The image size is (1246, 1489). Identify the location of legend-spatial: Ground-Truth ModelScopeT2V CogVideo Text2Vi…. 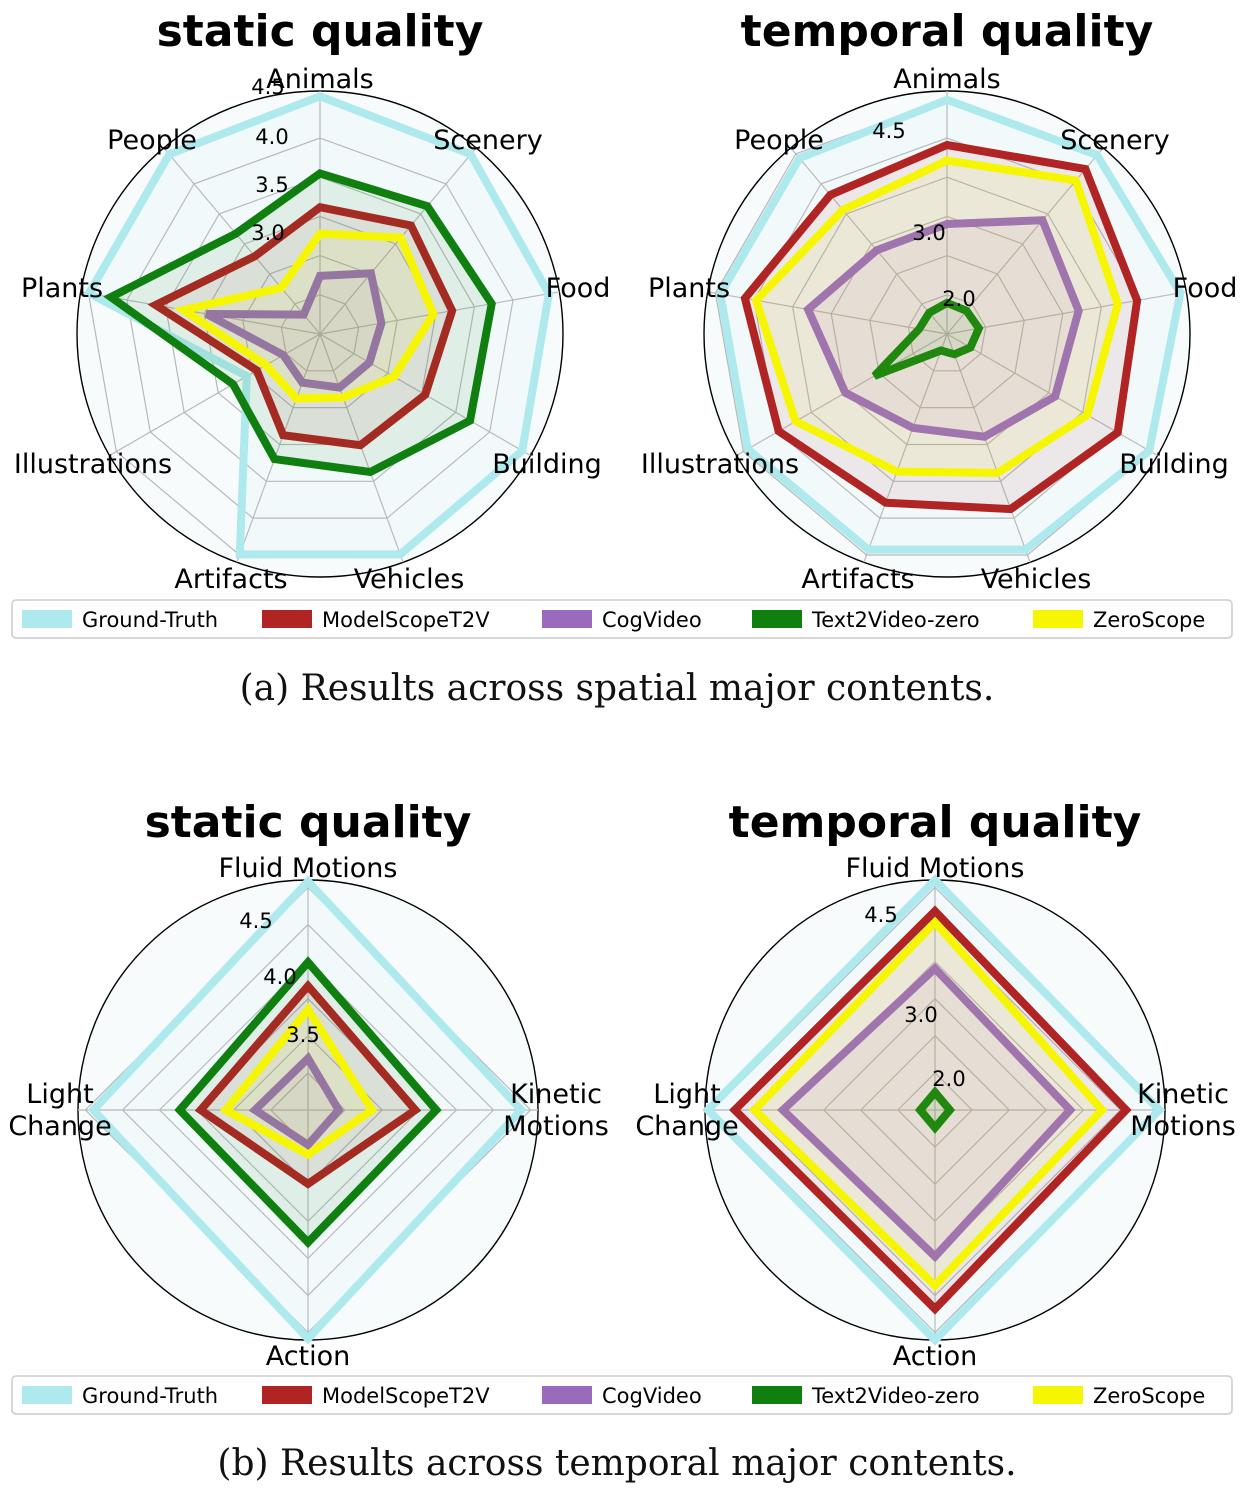
(622, 619).